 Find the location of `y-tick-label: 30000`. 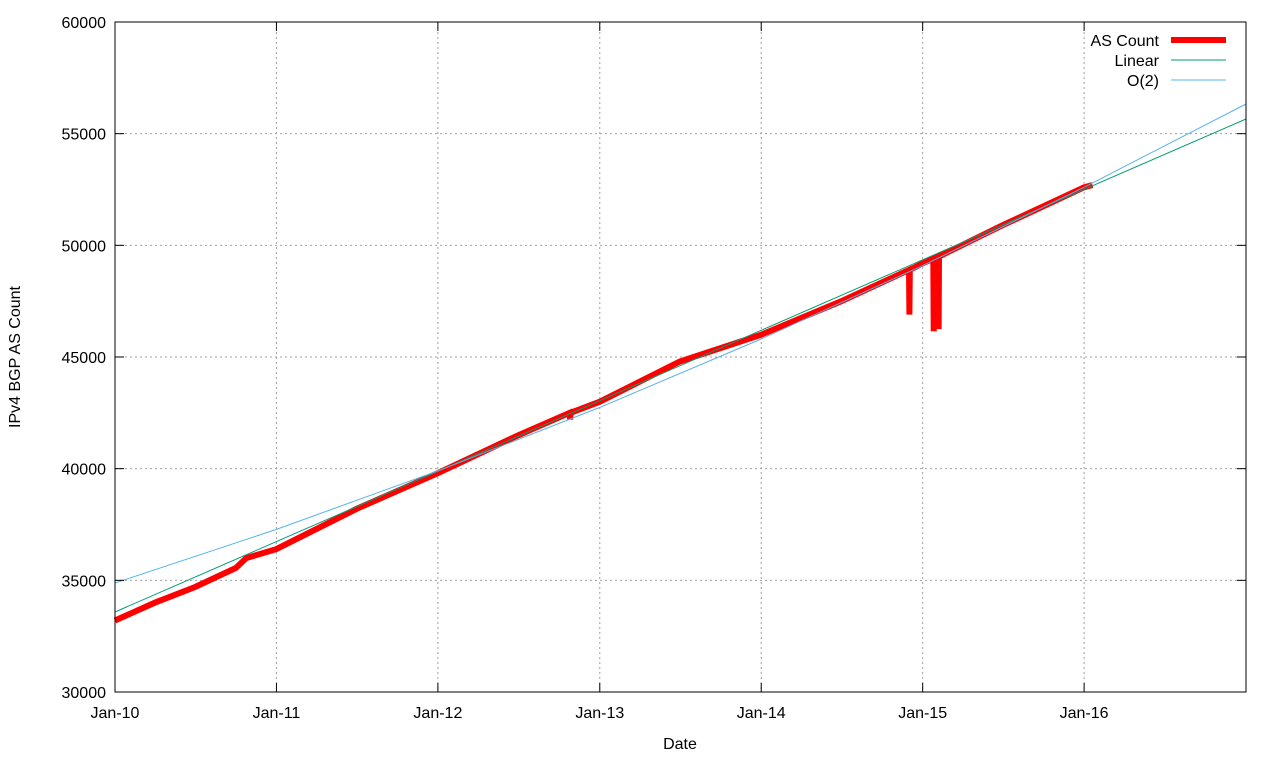

y-tick-label: 30000 is located at coordinates (84, 693).